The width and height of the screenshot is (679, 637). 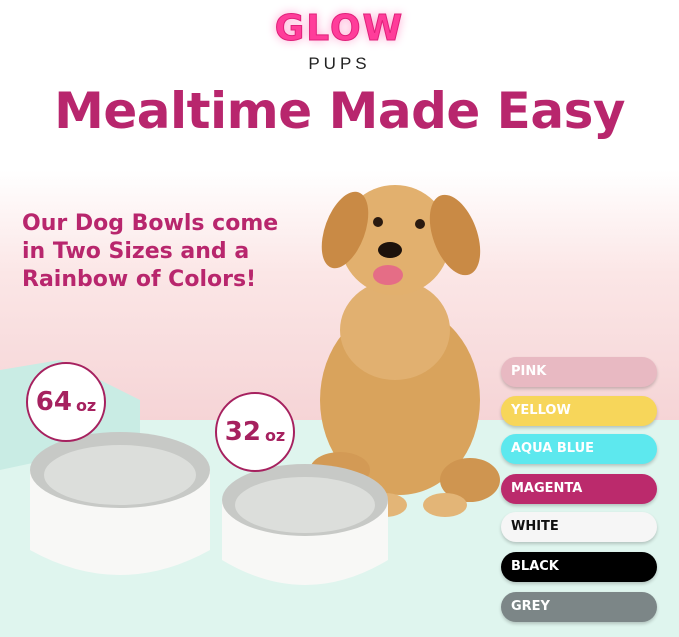 What do you see at coordinates (305, 524) in the screenshot?
I see `bowl-32oz-image` at bounding box center [305, 524].